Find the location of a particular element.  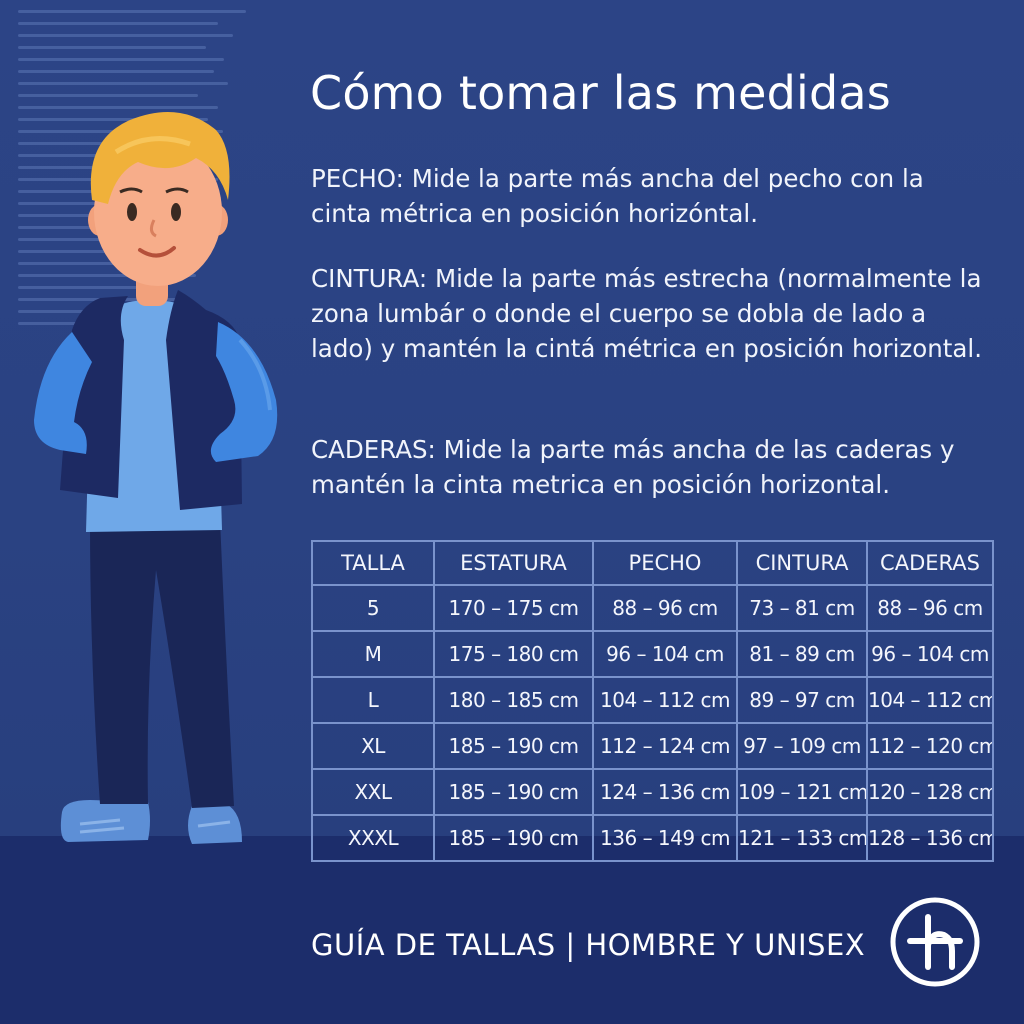

footer-caption: GUÍA DE TALLAS | HOMBRE Y UNISEX is located at coordinates (588, 945).